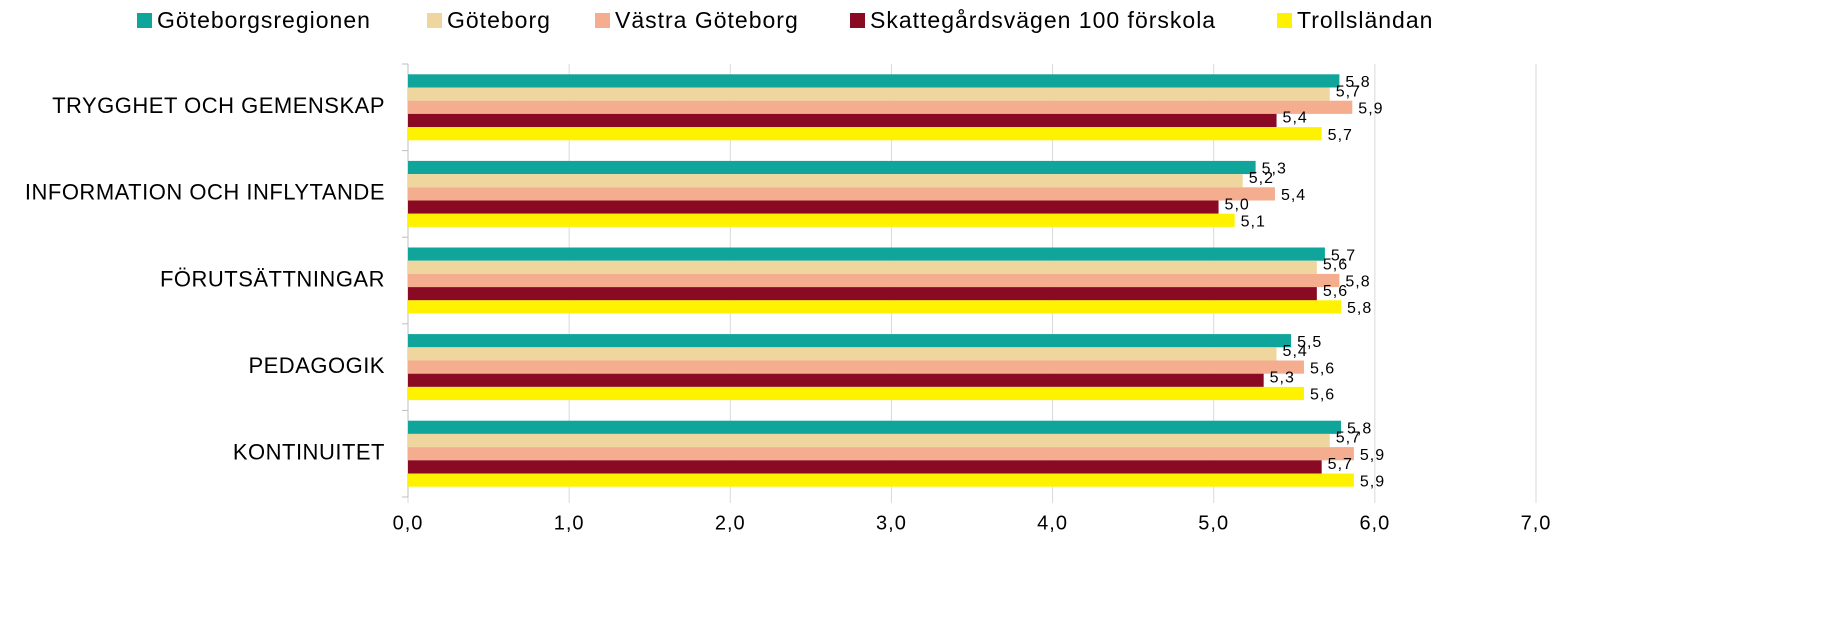  Describe the element at coordinates (264, 20) in the screenshot. I see `legend-label: Göteborgsregionen` at that location.